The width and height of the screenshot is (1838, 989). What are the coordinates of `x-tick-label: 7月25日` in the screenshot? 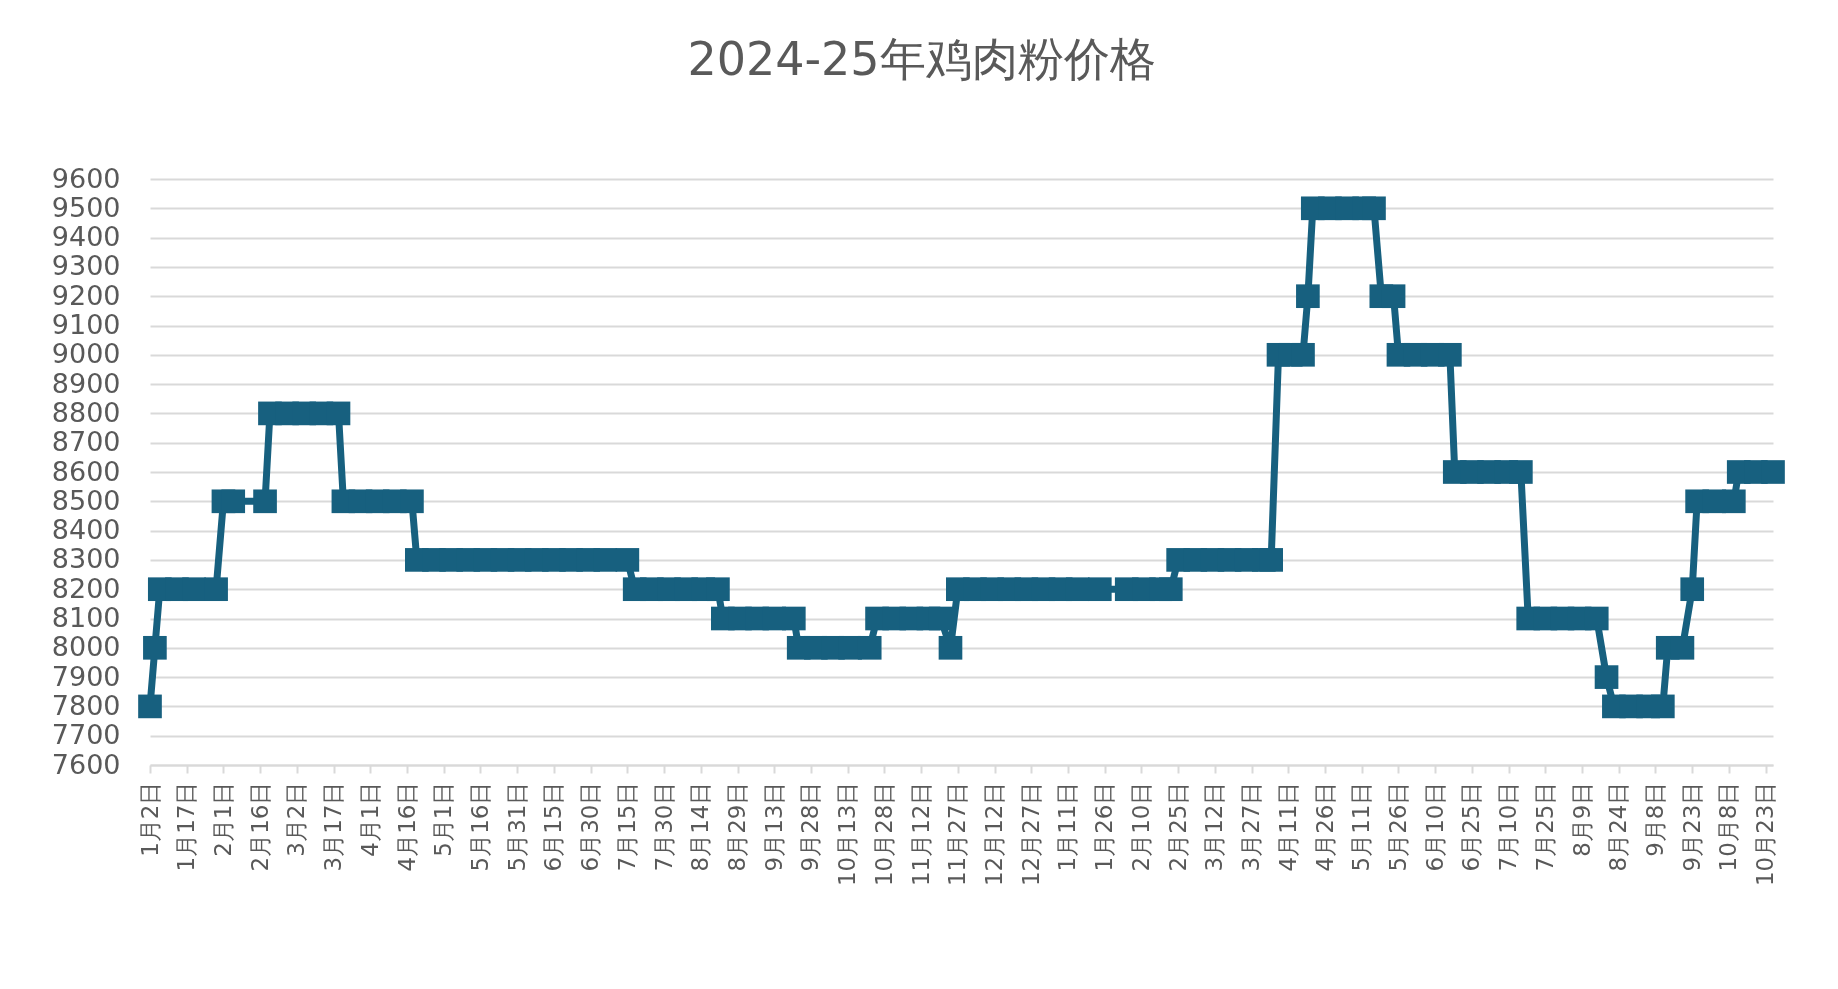 It's located at (1544, 826).